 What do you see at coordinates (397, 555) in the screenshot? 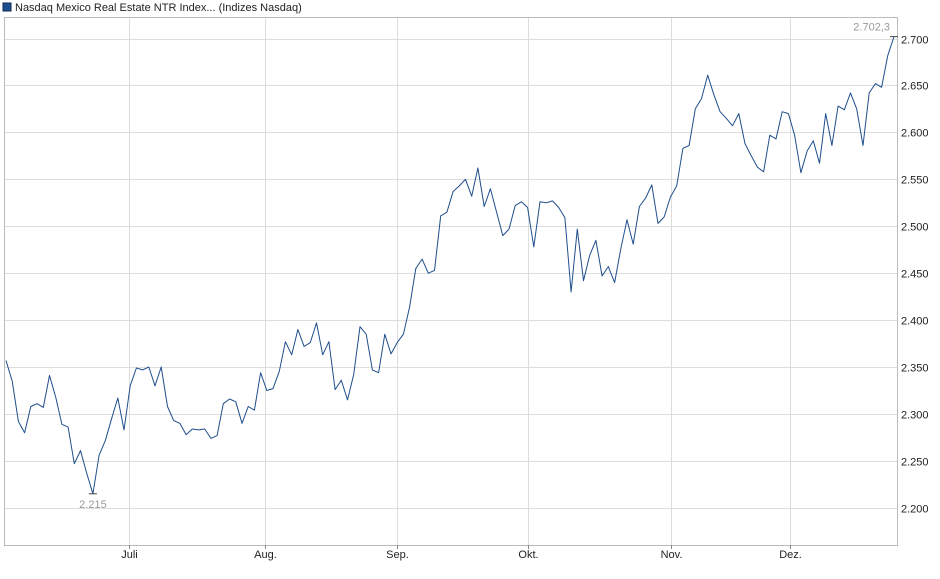
I see `x-tick-label: Sep.` at bounding box center [397, 555].